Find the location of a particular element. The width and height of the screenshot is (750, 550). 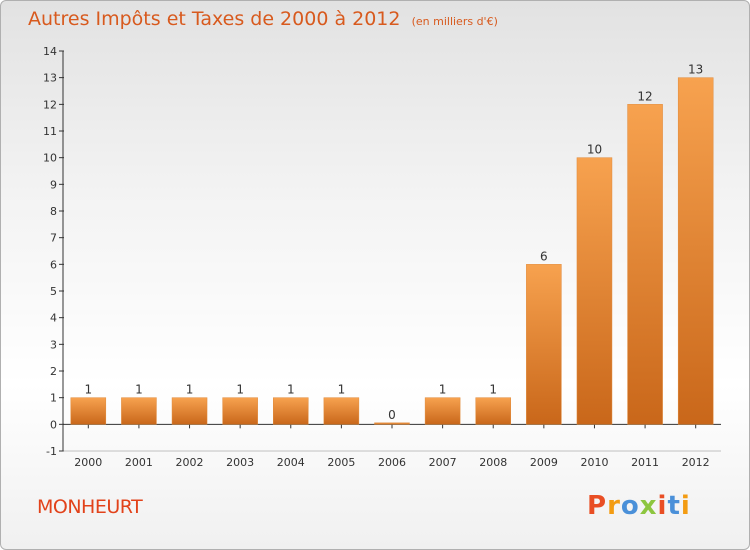

x-tick-label: 2001 is located at coordinates (139, 462).